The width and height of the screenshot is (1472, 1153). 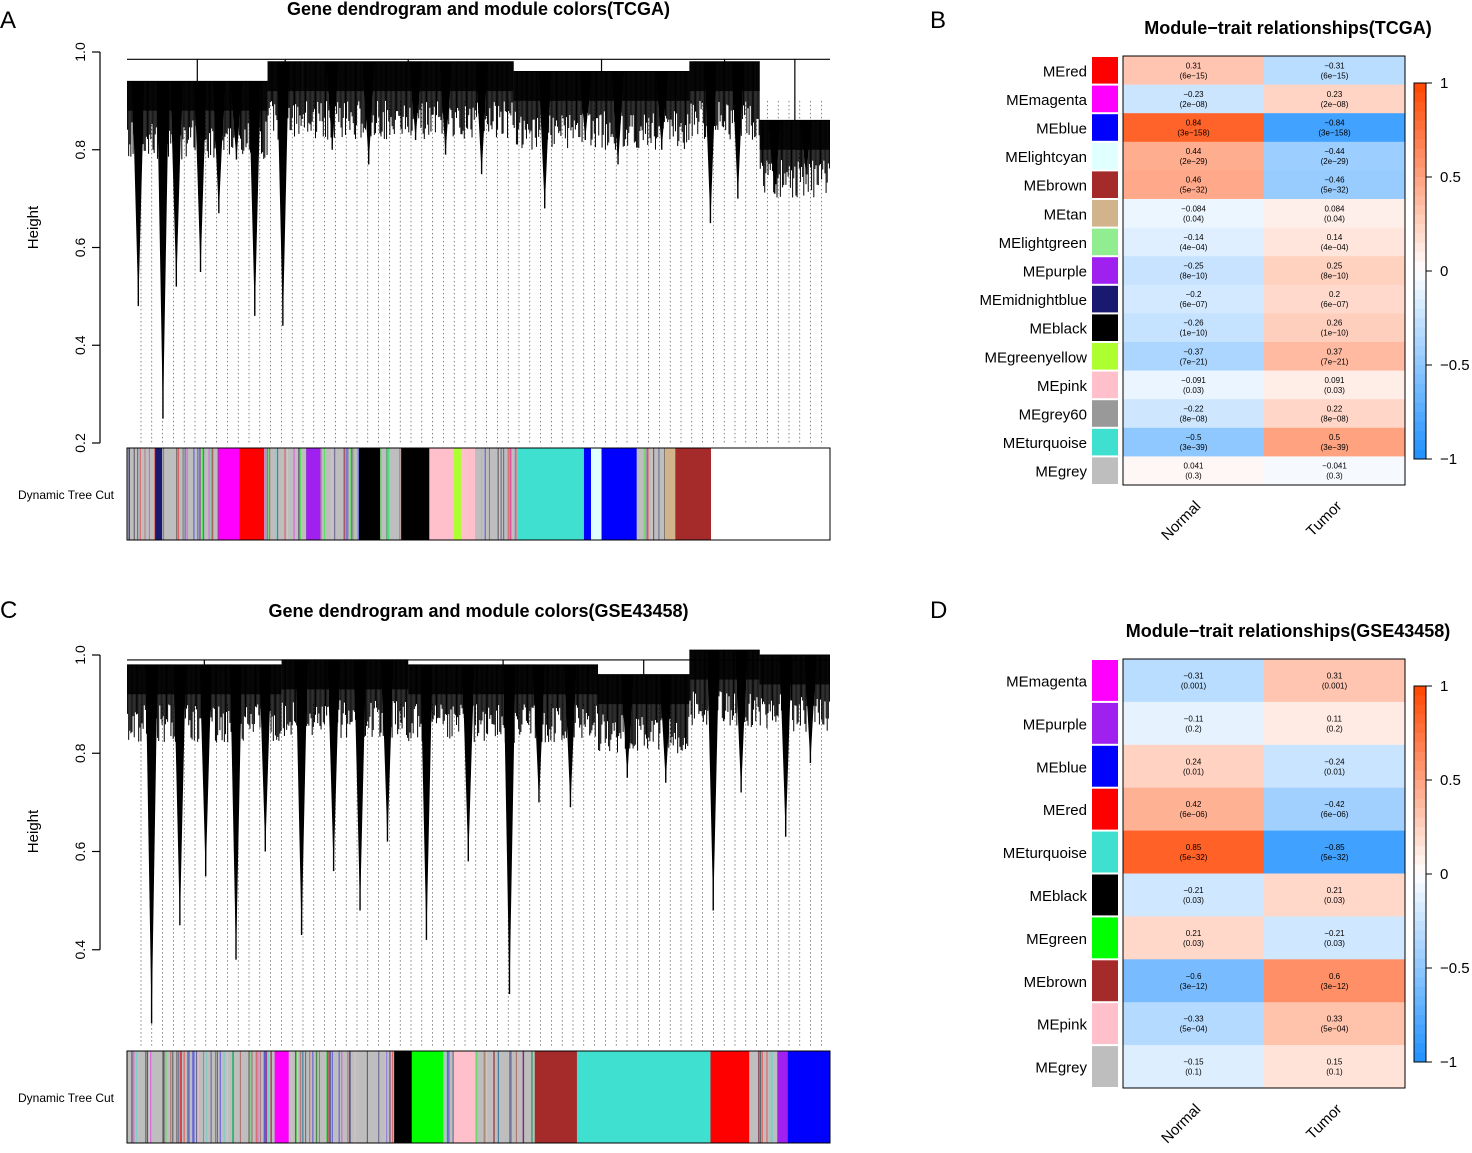 What do you see at coordinates (1193, 1019) in the screenshot?
I see `cell-correlation: −0.33` at bounding box center [1193, 1019].